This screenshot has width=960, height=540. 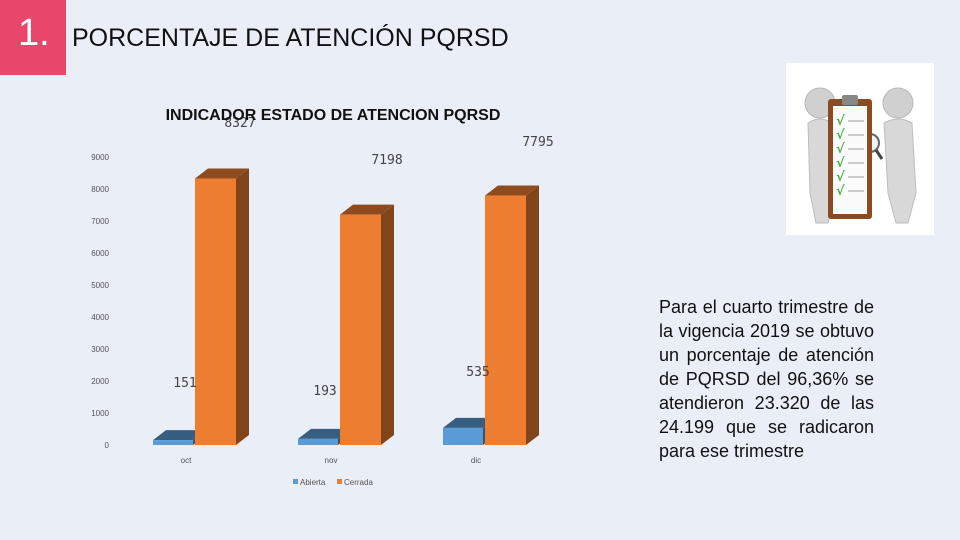 What do you see at coordinates (505, 320) in the screenshot?
I see `bar-cerrada-dic-front` at bounding box center [505, 320].